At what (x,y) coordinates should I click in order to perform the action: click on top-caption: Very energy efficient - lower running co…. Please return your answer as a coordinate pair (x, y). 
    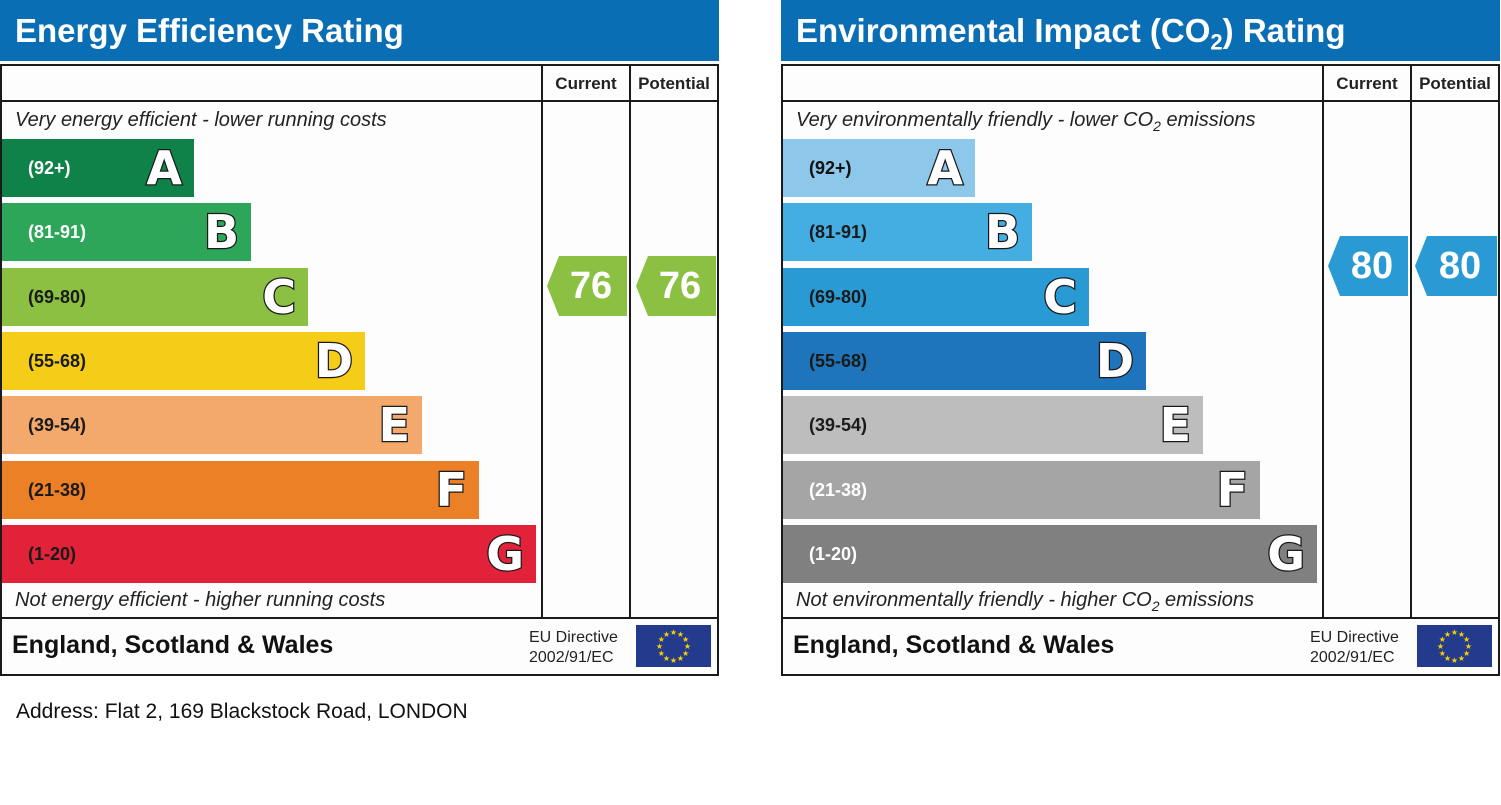
    Looking at the image, I should click on (201, 120).